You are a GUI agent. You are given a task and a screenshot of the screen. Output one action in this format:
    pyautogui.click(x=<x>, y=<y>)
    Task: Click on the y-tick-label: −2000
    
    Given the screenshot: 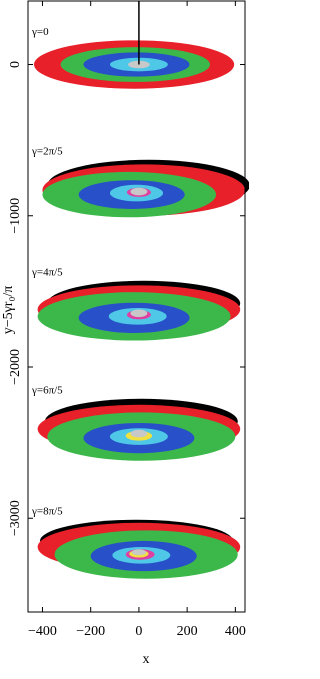 What is the action you would take?
    pyautogui.click(x=15, y=367)
    